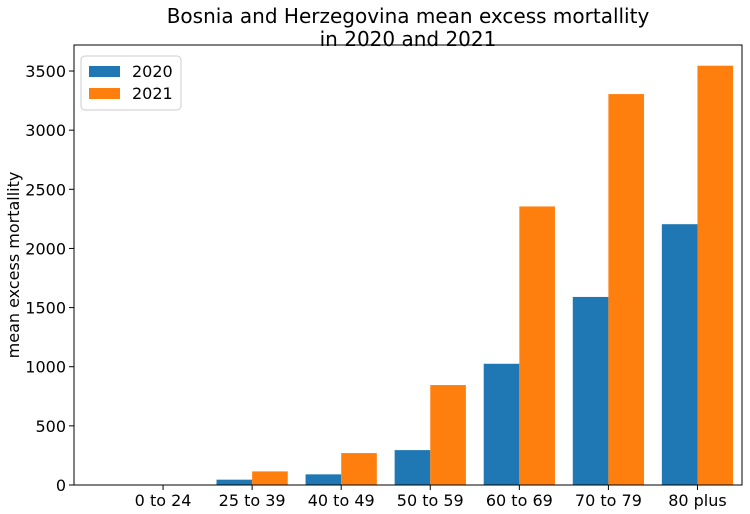 Image resolution: width=750 pixels, height=514 pixels. What do you see at coordinates (50, 426) in the screenshot?
I see `y-tick-label: 500` at bounding box center [50, 426].